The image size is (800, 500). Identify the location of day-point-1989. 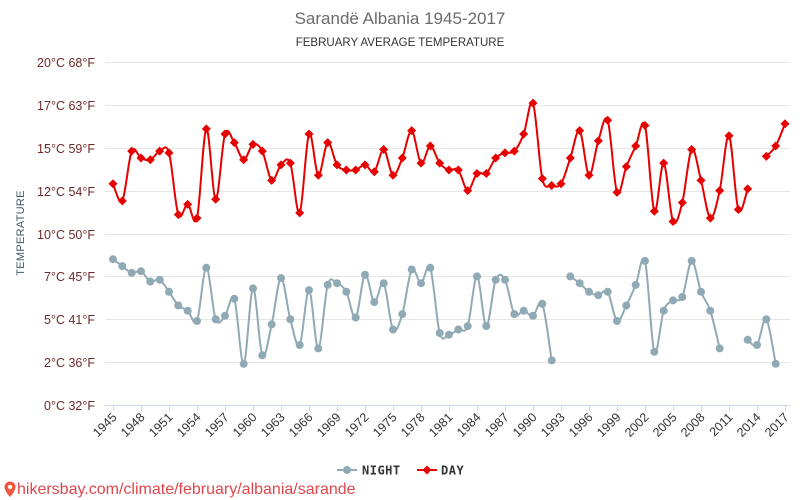
(524, 134).